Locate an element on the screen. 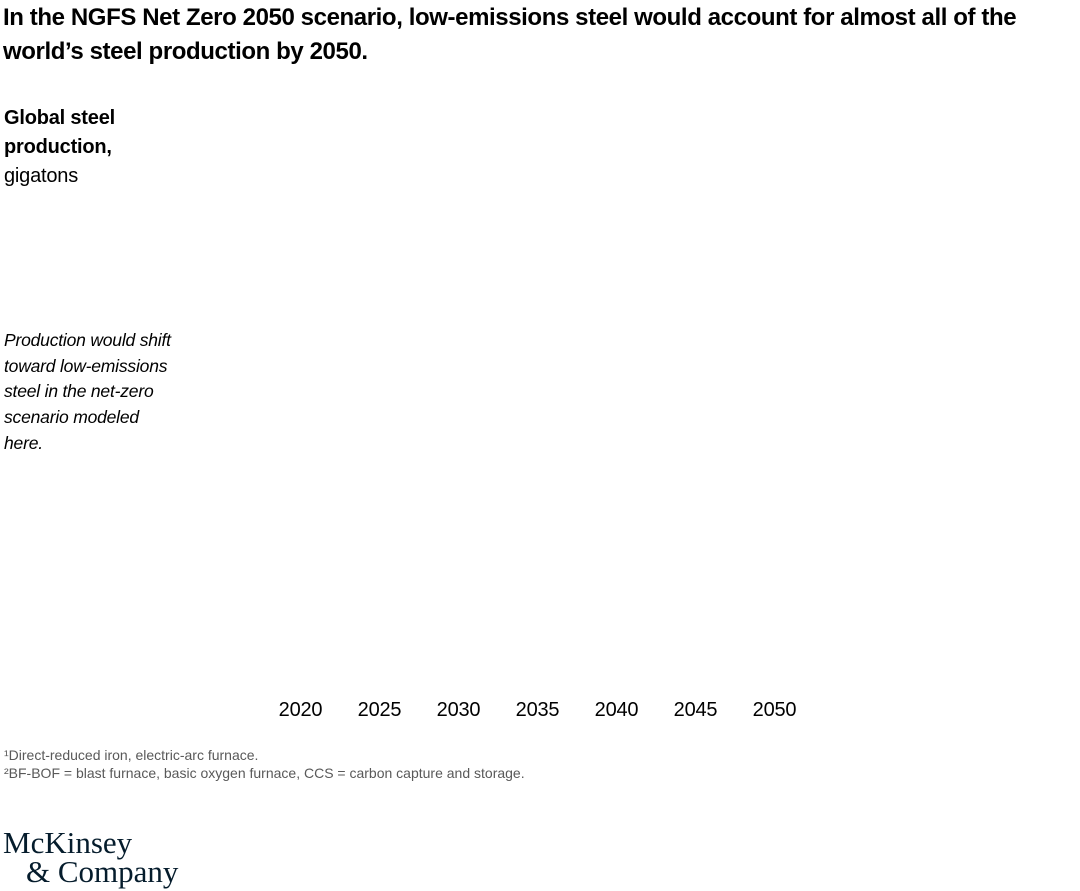 The width and height of the screenshot is (1080, 891). x-tick-2050: 2050 is located at coordinates (774, 710).